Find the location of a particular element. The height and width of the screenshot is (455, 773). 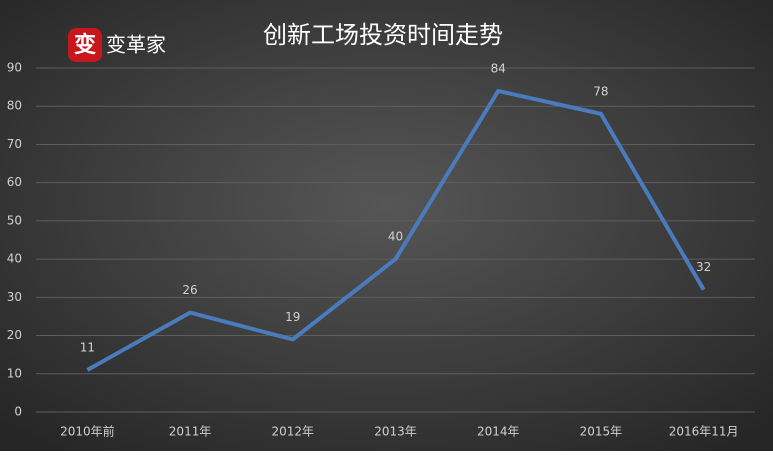

data-label: 40 is located at coordinates (395, 237).